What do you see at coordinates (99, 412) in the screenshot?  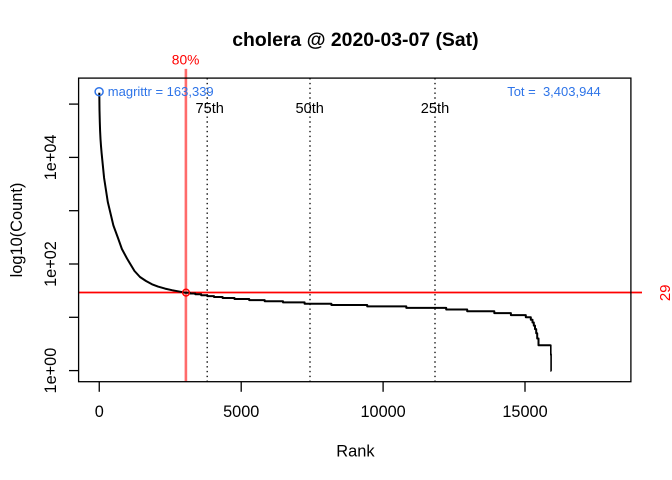 I see `svg-text: 0` at bounding box center [99, 412].